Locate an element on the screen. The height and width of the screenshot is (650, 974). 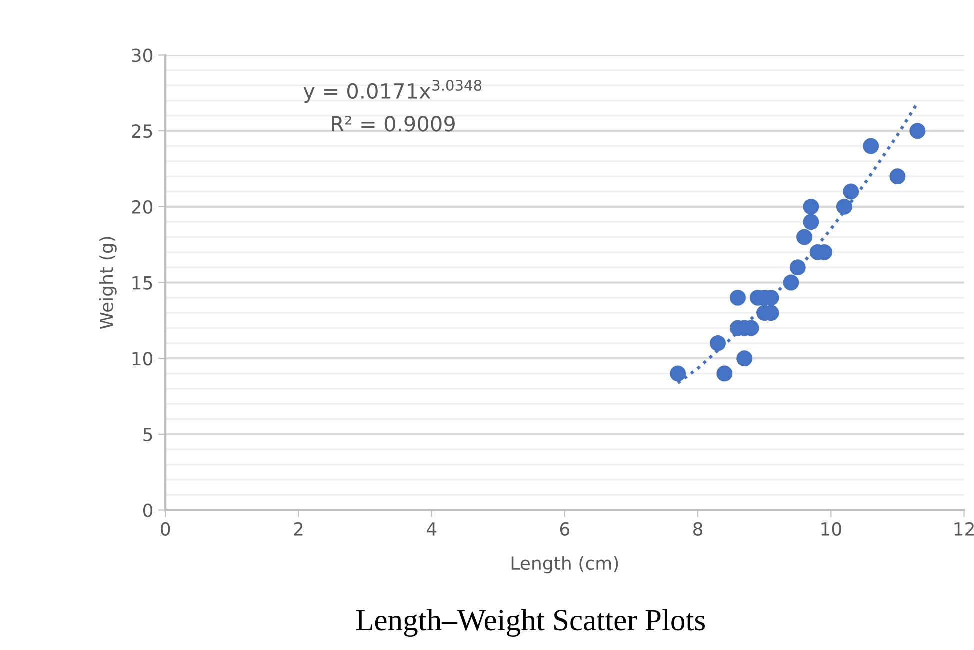
y-tick-label: 15 is located at coordinates (142, 283).